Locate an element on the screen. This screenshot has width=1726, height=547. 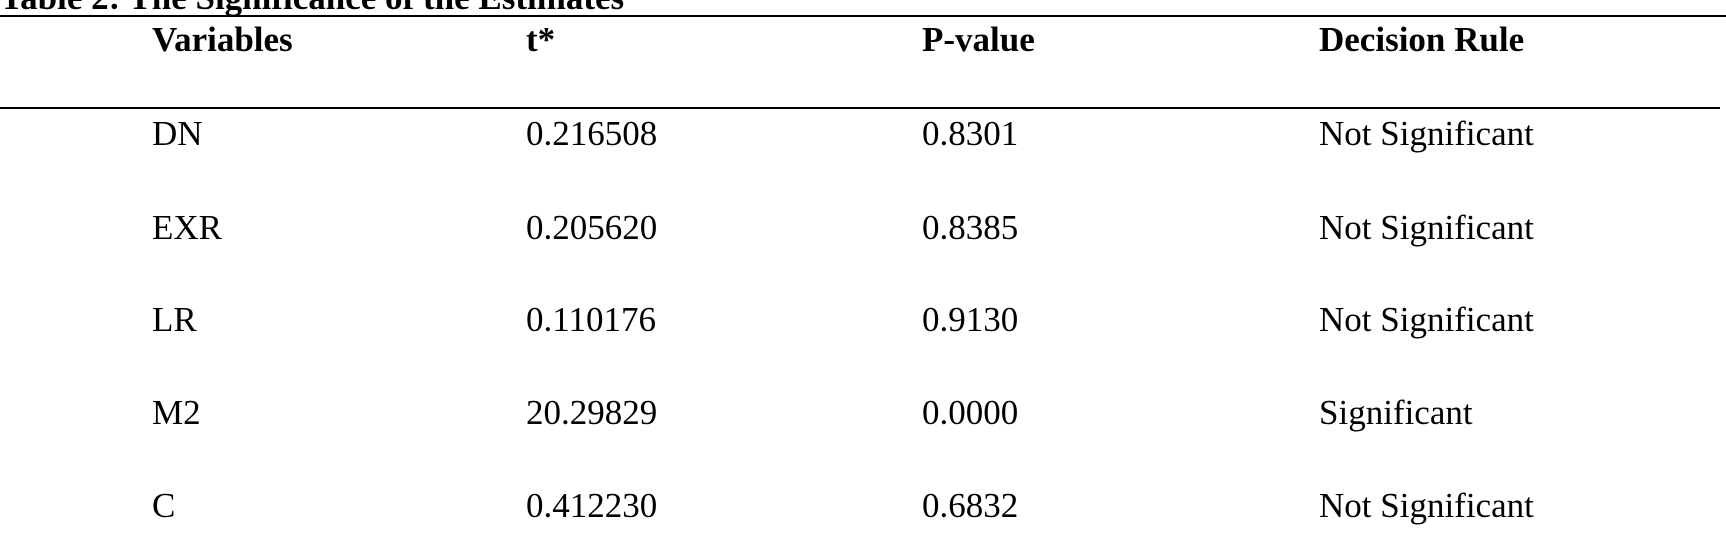
header-cell: t* is located at coordinates (541, 39).